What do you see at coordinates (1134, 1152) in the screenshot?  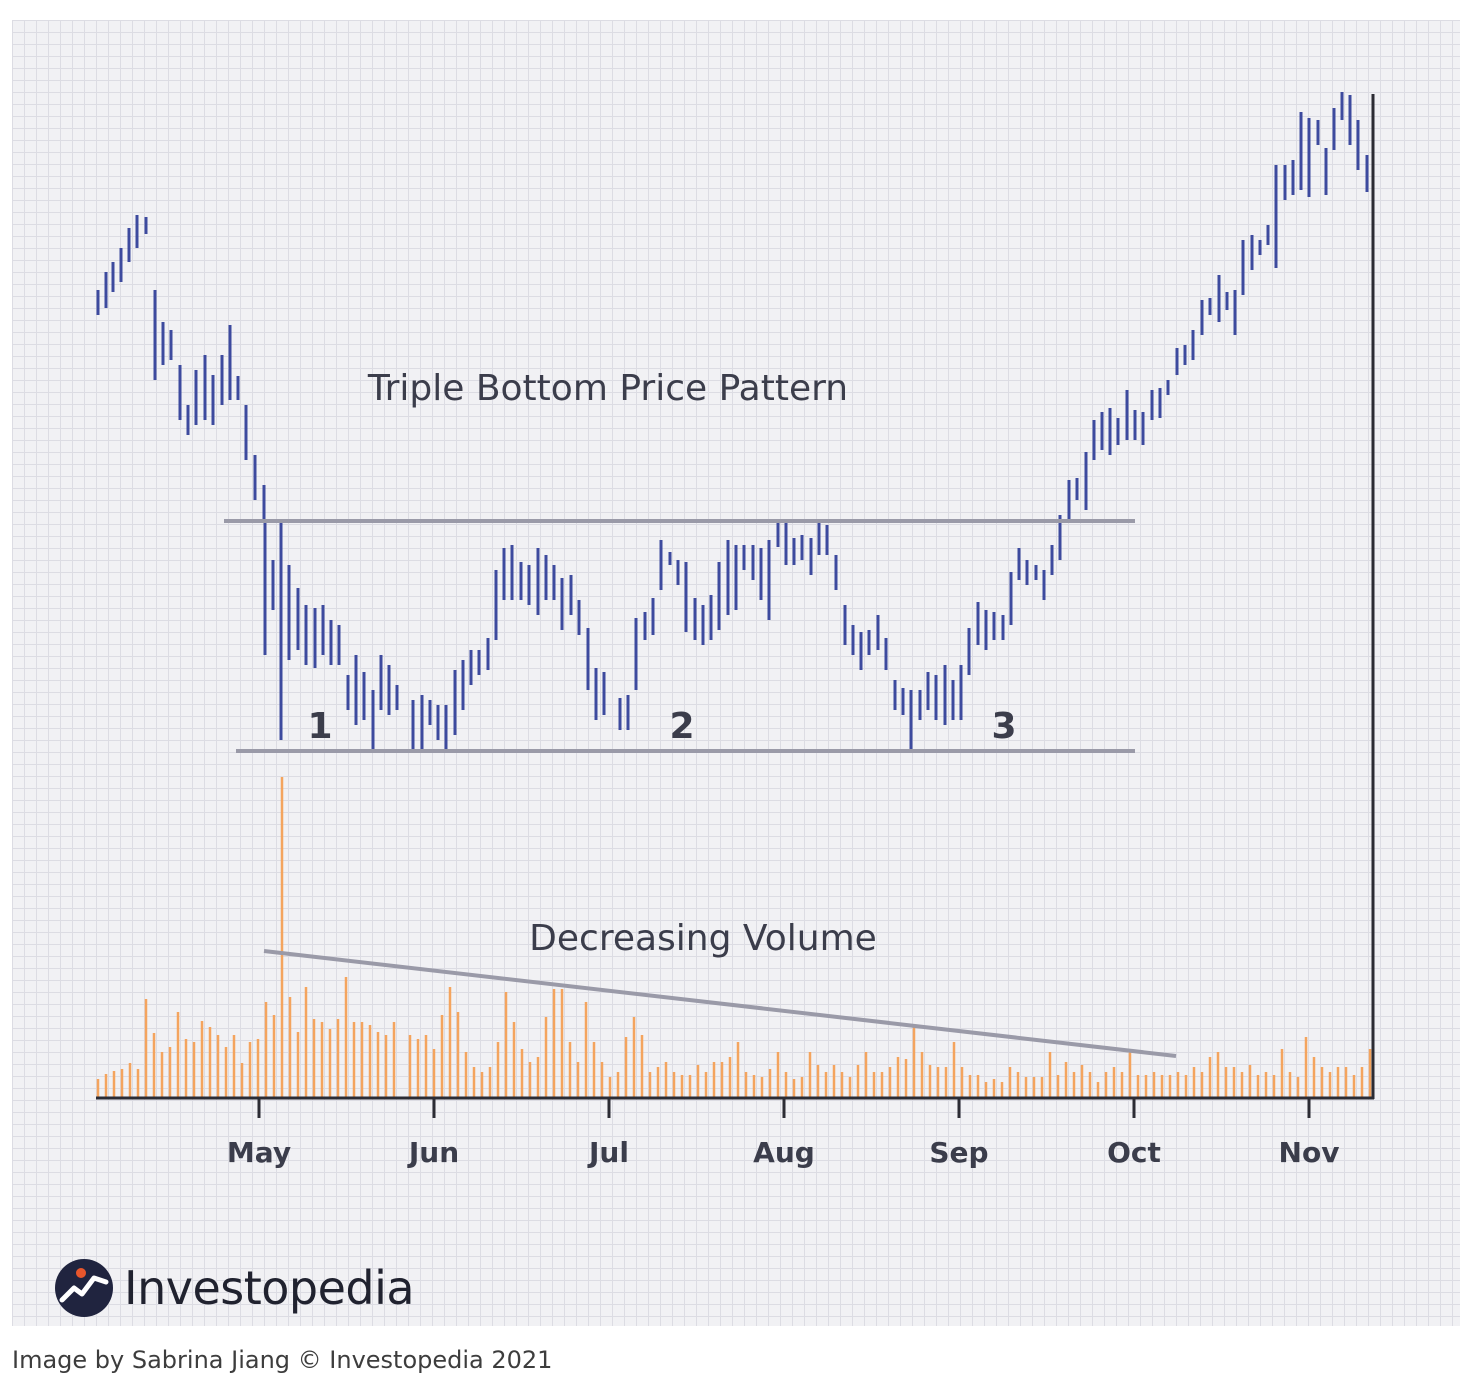 I see `x-tick-label-oct: Oct` at bounding box center [1134, 1152].